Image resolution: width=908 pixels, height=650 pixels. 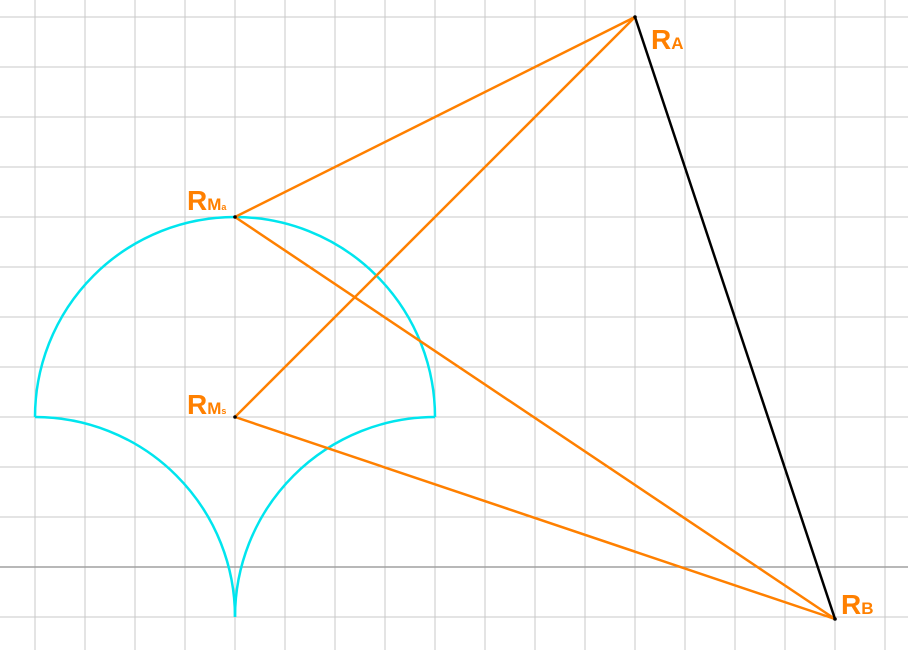 What do you see at coordinates (235, 417) in the screenshot?
I see `point-rms` at bounding box center [235, 417].